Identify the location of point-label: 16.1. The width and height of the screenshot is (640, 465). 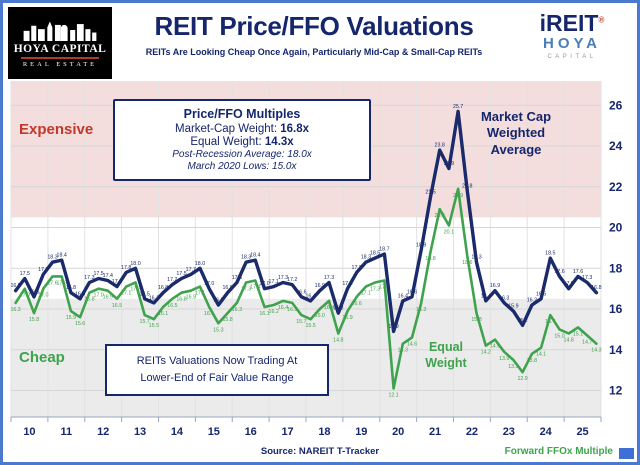
(264, 314).